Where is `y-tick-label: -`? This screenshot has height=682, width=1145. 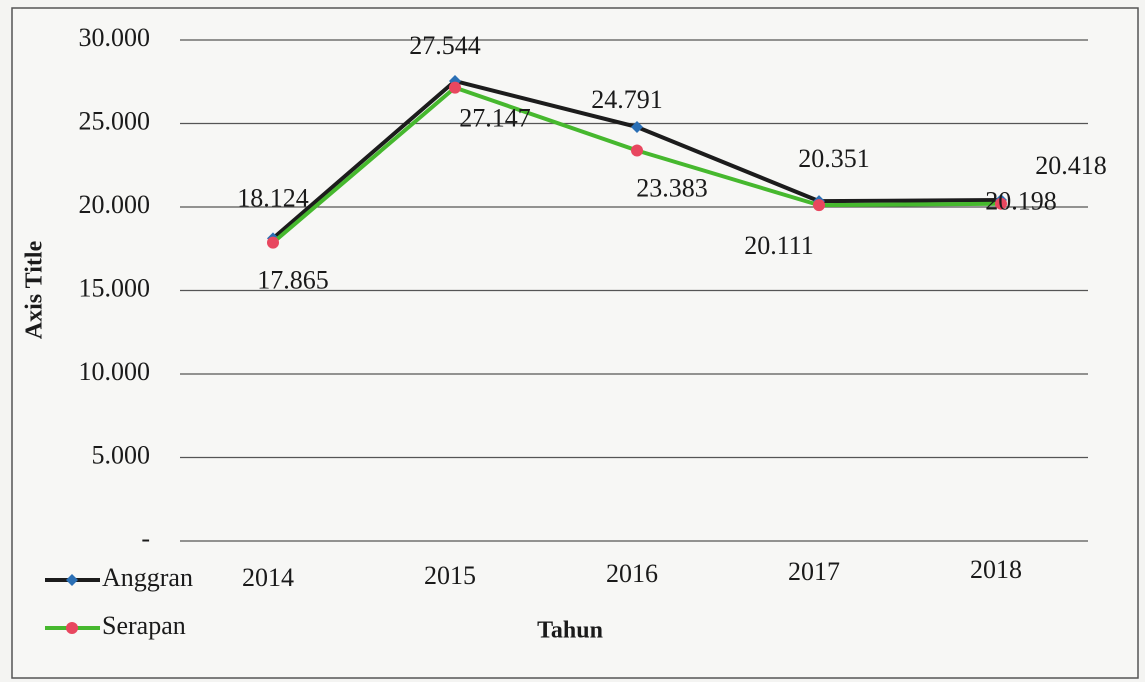
y-tick-label: - is located at coordinates (145, 538).